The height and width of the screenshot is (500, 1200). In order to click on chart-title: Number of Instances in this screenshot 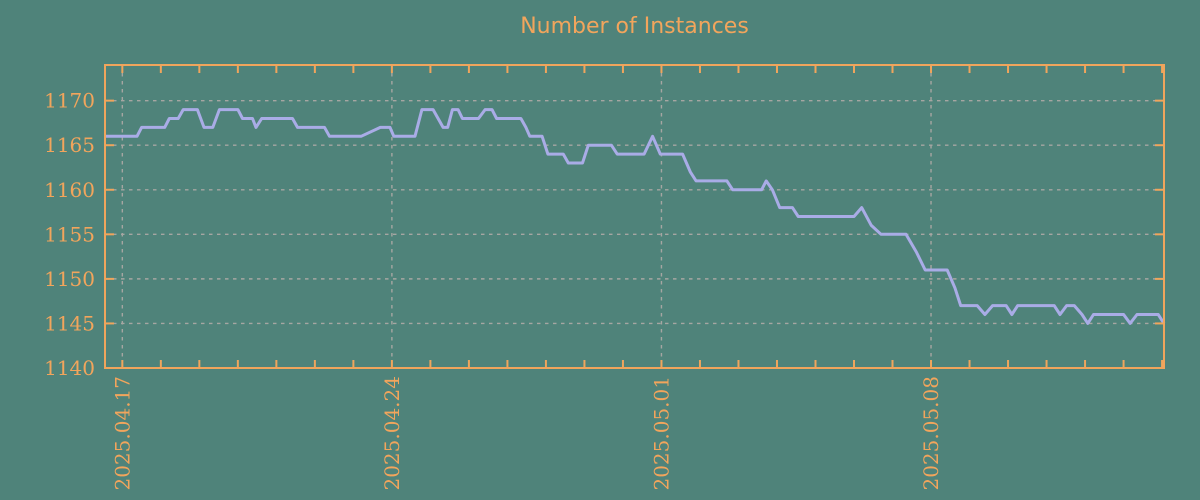, I will do `click(634, 26)`.